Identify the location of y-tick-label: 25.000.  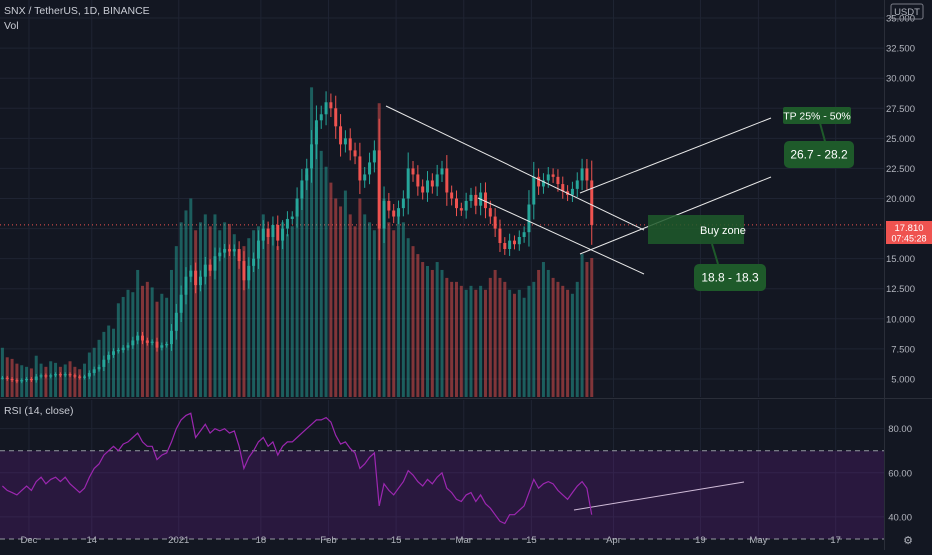
(900, 139).